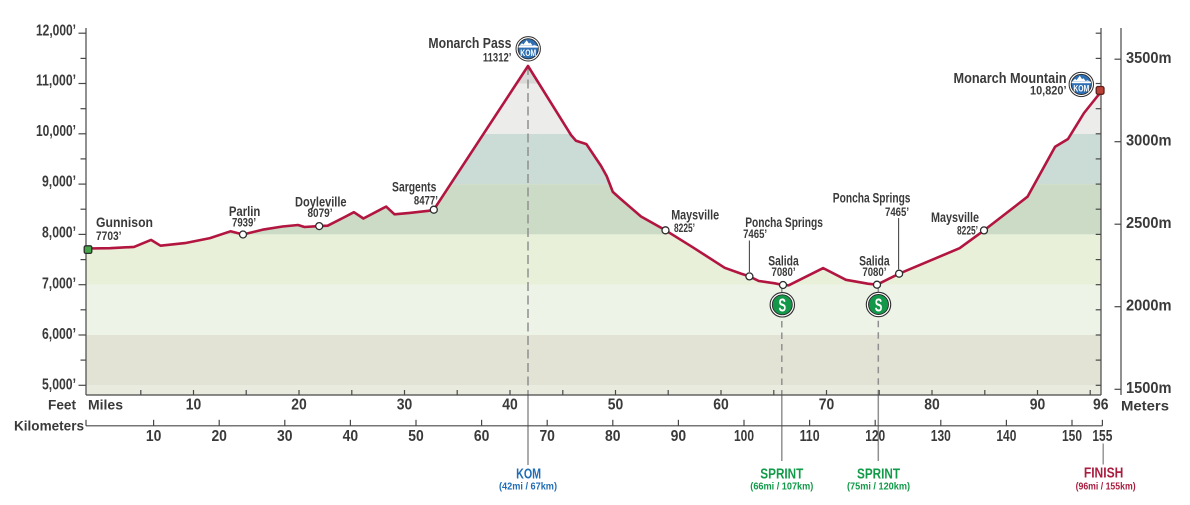 This screenshot has width=1190, height=505. I want to click on svg-text: 110, so click(810, 436).